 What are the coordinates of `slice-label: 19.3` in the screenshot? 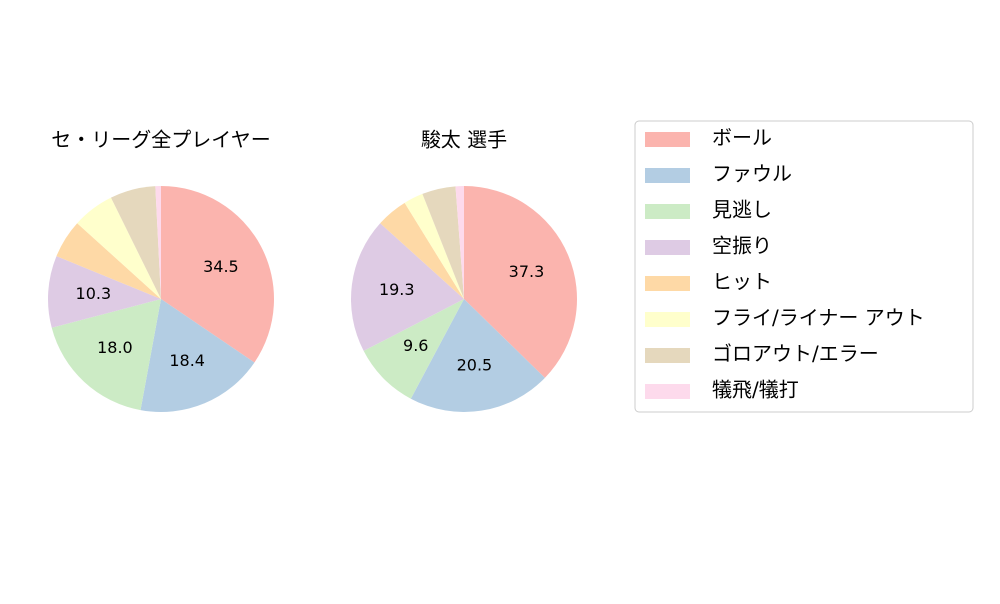 It's located at (397, 289).